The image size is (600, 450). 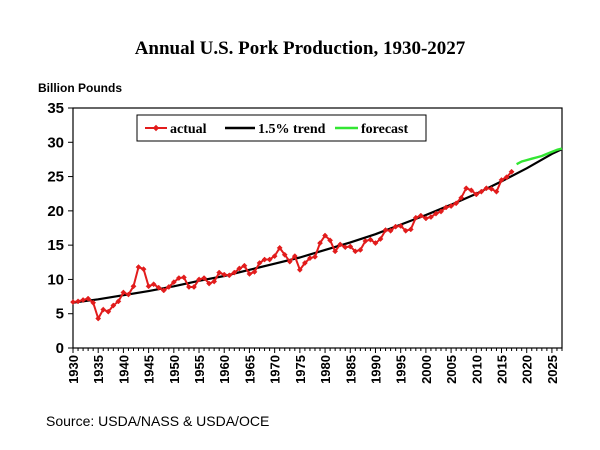 What do you see at coordinates (55, 245) in the screenshot?
I see `y-tick-label: 15` at bounding box center [55, 245].